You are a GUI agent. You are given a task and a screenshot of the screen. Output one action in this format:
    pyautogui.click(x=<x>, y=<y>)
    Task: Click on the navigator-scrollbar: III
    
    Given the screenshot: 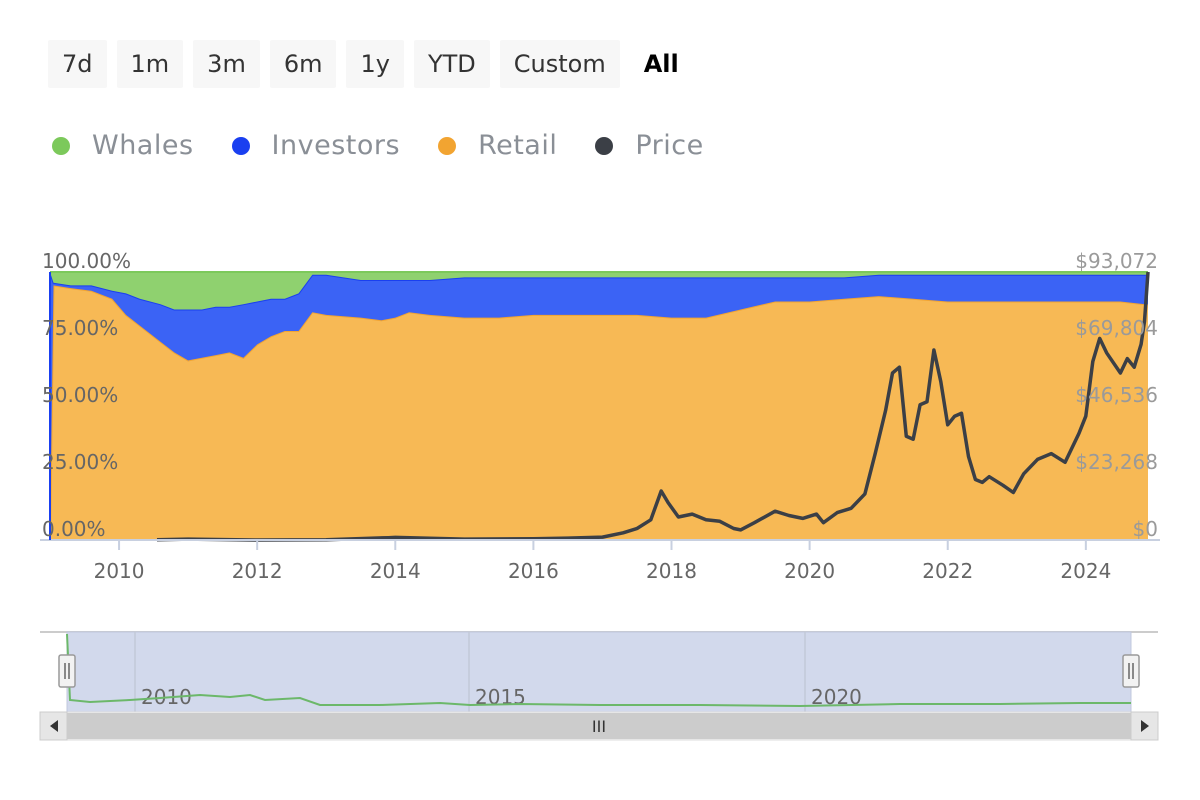 What is the action you would take?
    pyautogui.click(x=599, y=726)
    